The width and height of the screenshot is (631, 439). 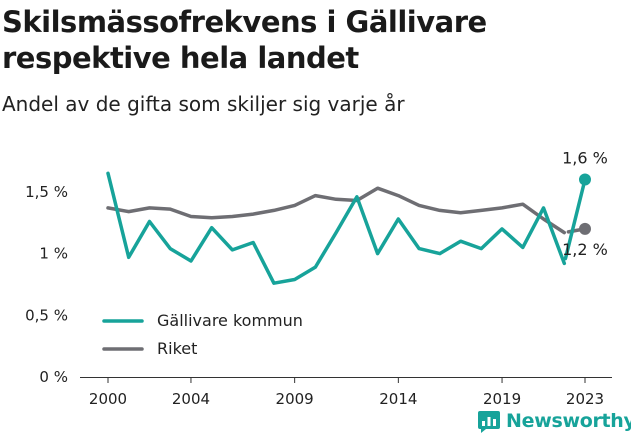 What do you see at coordinates (585, 179) in the screenshot?
I see `gallivare-end-point` at bounding box center [585, 179].